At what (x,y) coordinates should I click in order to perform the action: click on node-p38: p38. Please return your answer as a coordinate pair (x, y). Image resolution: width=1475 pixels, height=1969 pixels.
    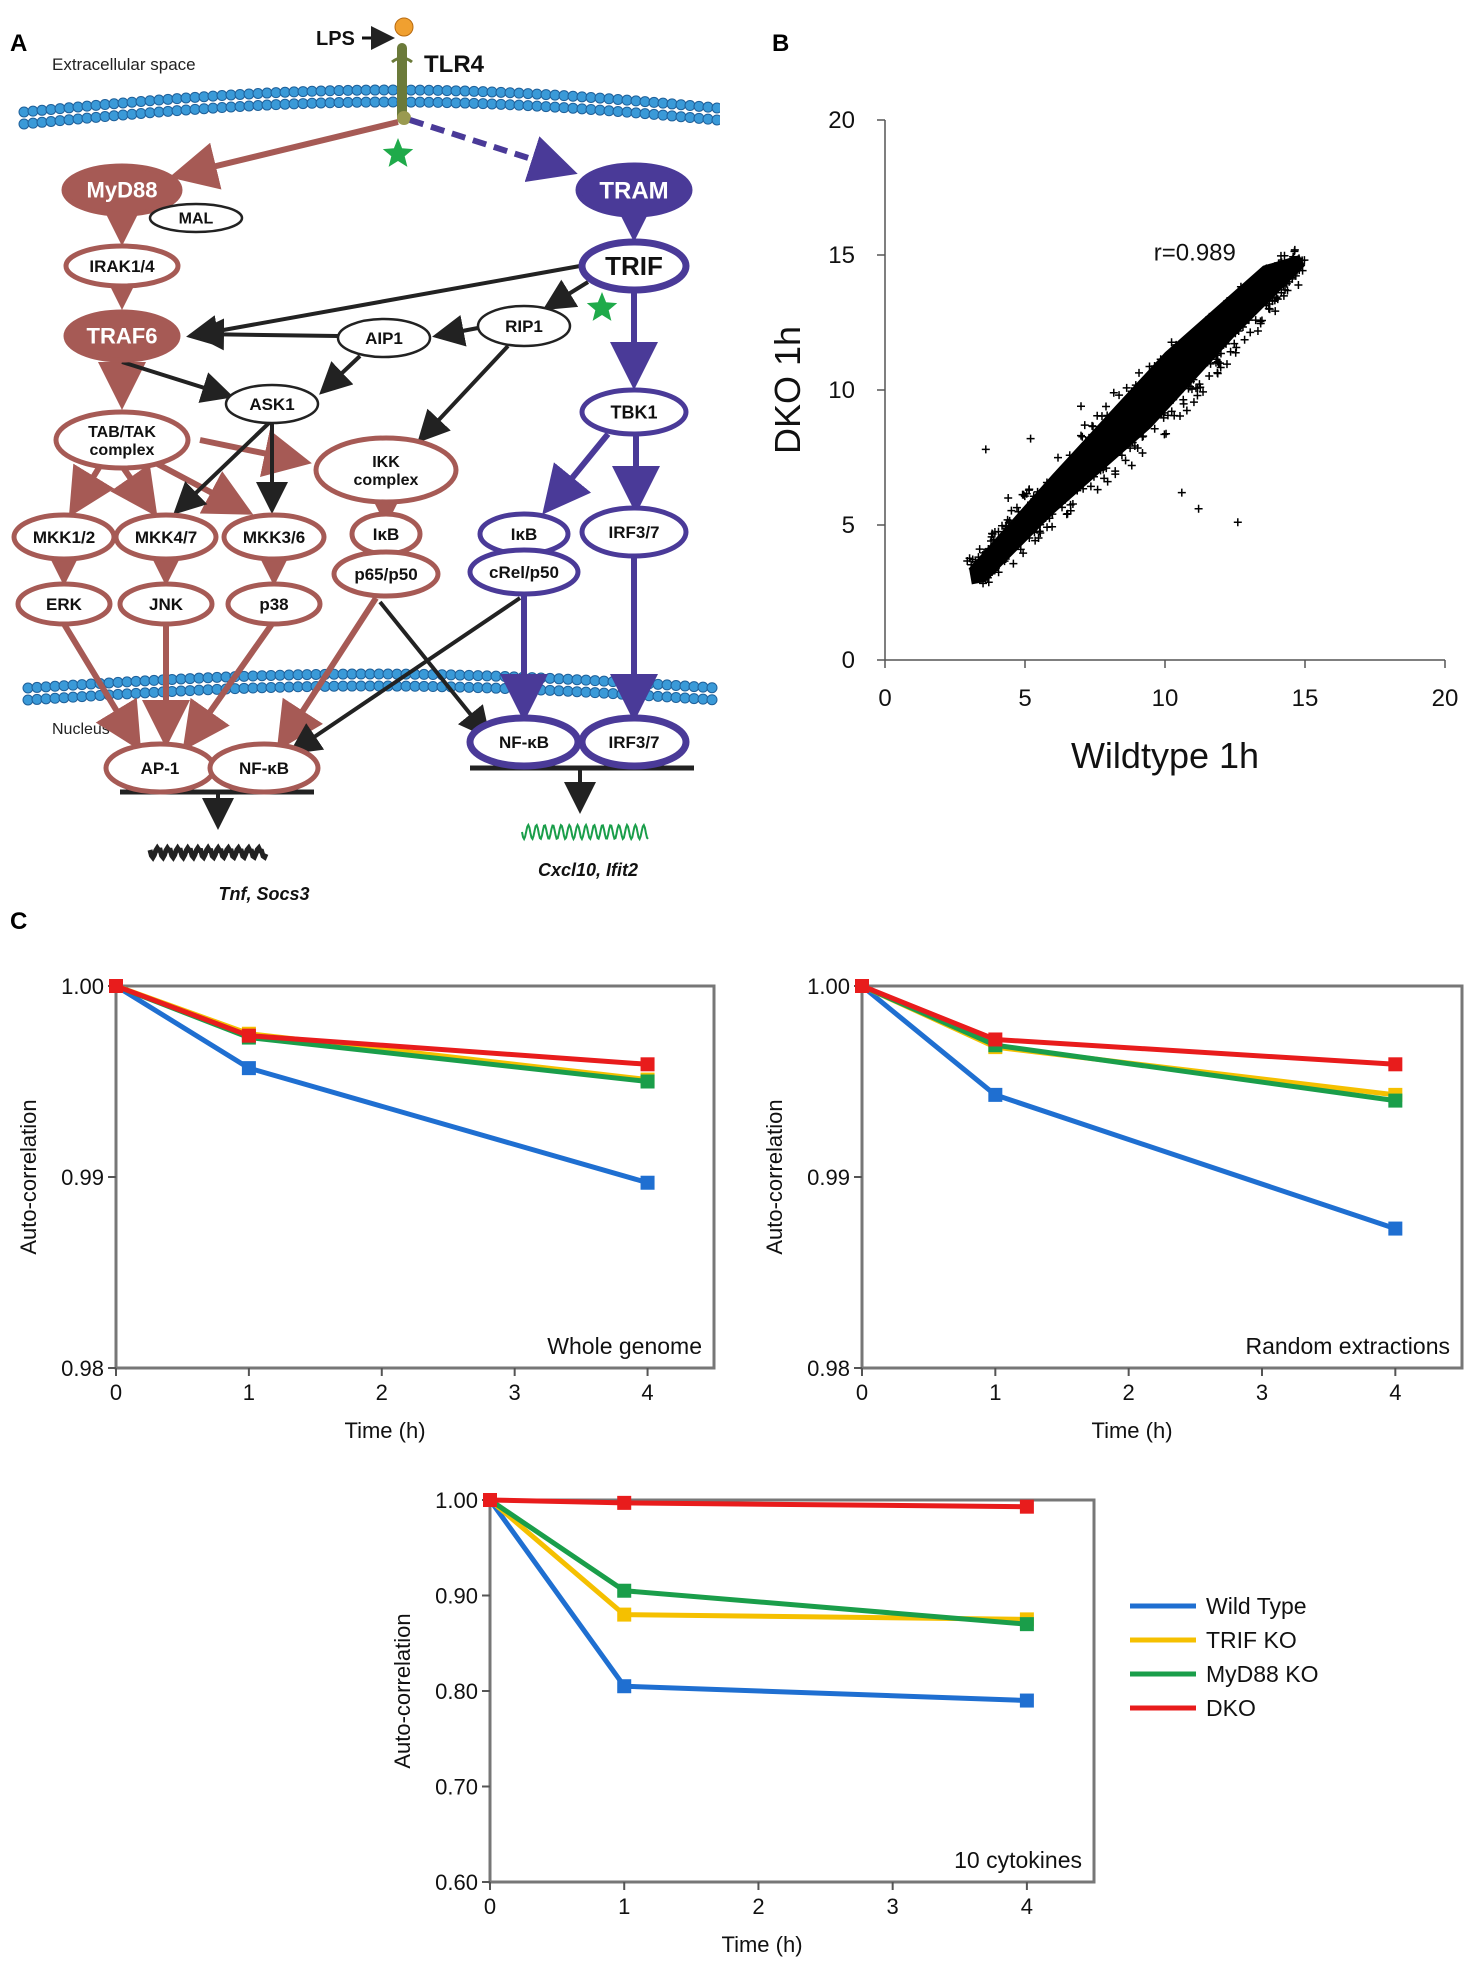
    Looking at the image, I should click on (274, 604).